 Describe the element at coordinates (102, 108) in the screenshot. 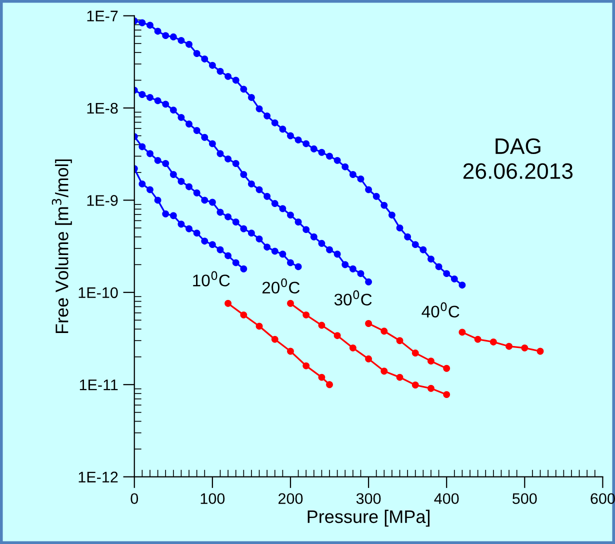

I see `y-tick-label: 1E-8` at that location.